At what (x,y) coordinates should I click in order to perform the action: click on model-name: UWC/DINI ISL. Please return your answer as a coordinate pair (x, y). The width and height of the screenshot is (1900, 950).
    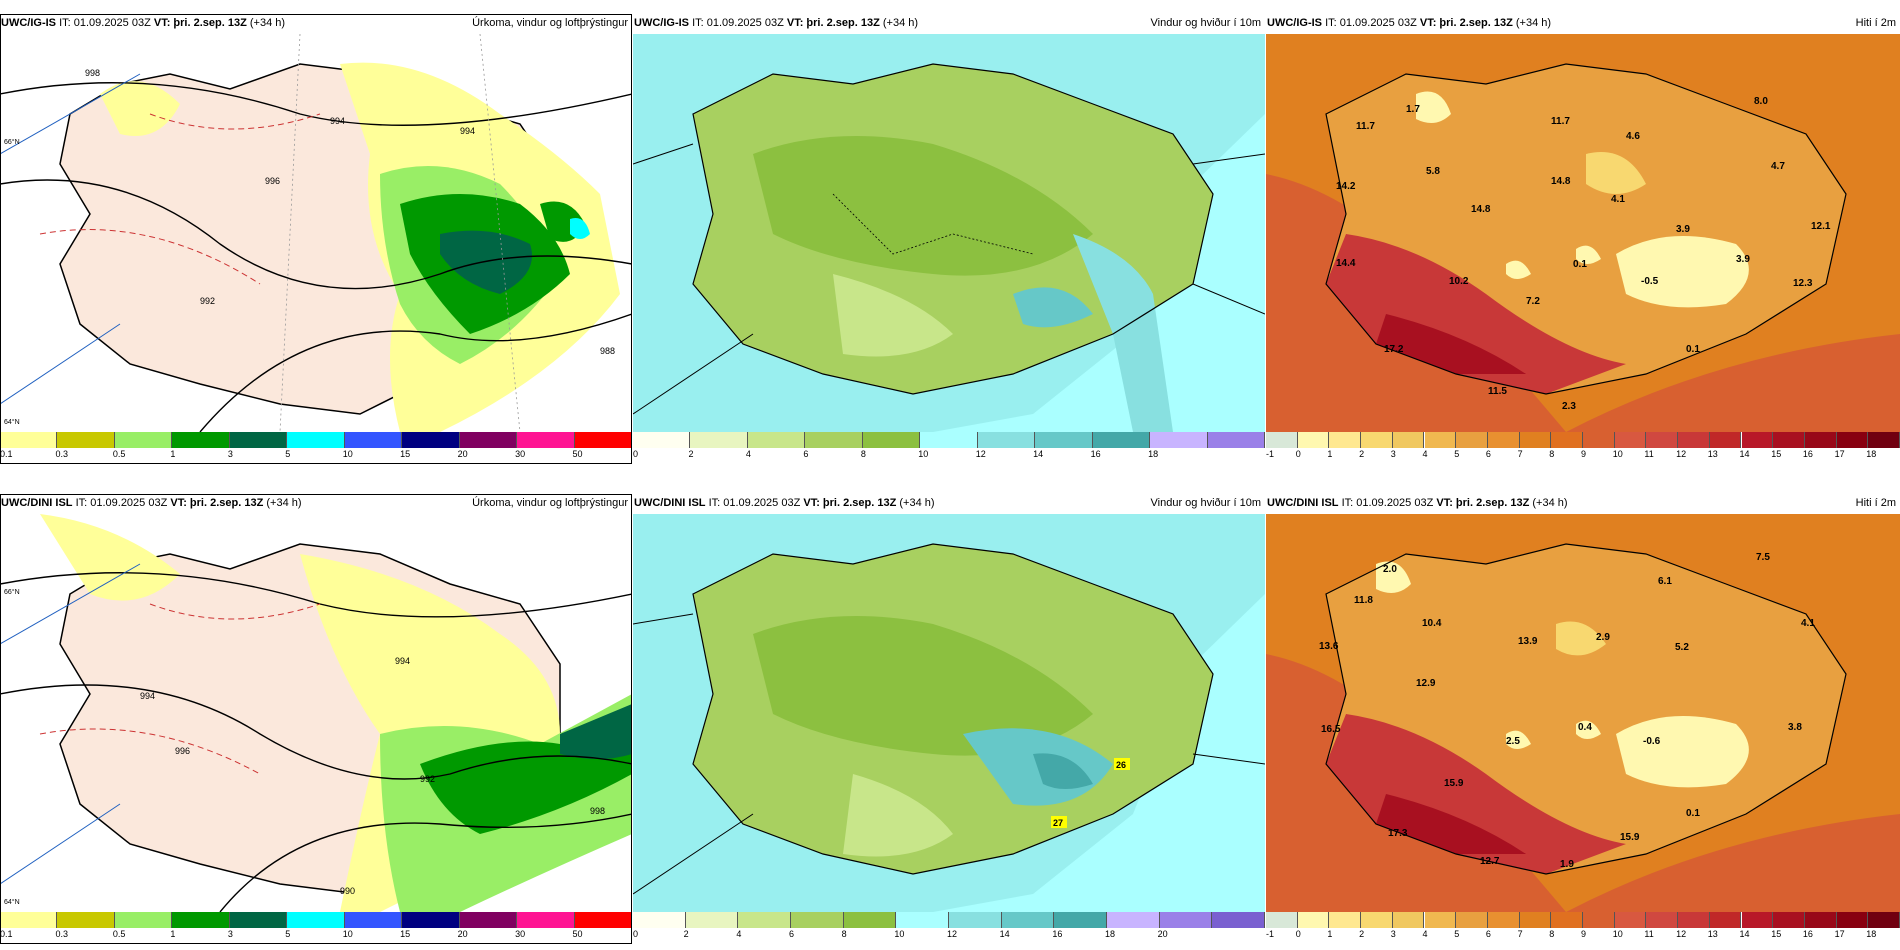
    Looking at the image, I should click on (37, 503).